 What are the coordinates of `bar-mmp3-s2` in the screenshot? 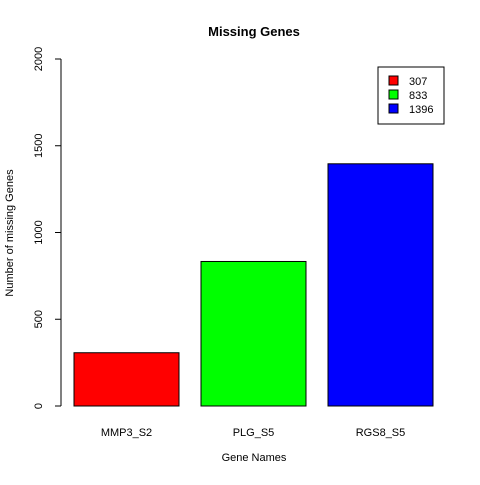 It's located at (126, 379).